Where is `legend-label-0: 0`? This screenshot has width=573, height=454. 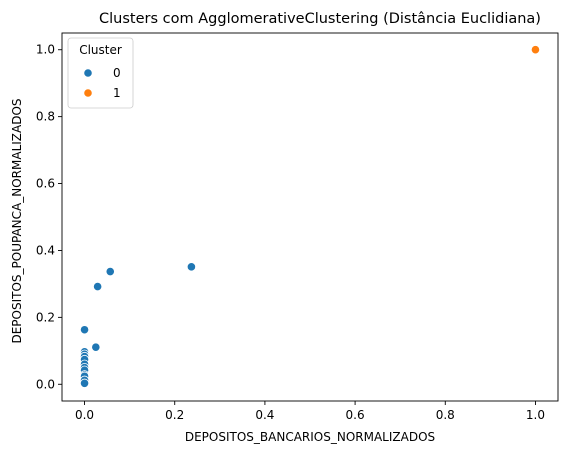
legend-label-0: 0 is located at coordinates (117, 73).